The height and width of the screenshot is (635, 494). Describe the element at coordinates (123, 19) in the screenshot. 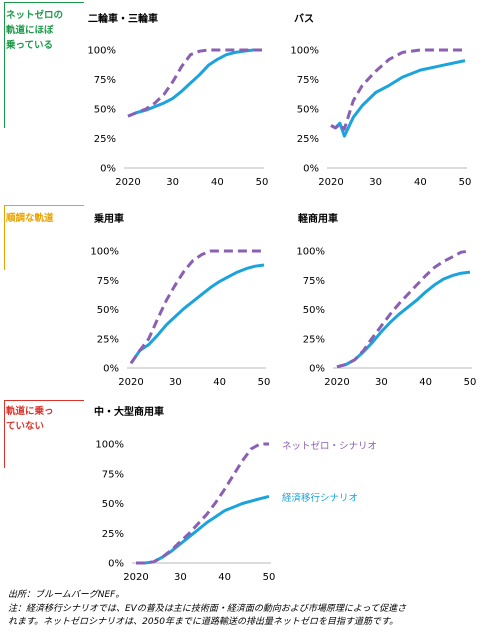

I see `chart-title-two-three-wheelers: 二輪車・三輪車` at that location.